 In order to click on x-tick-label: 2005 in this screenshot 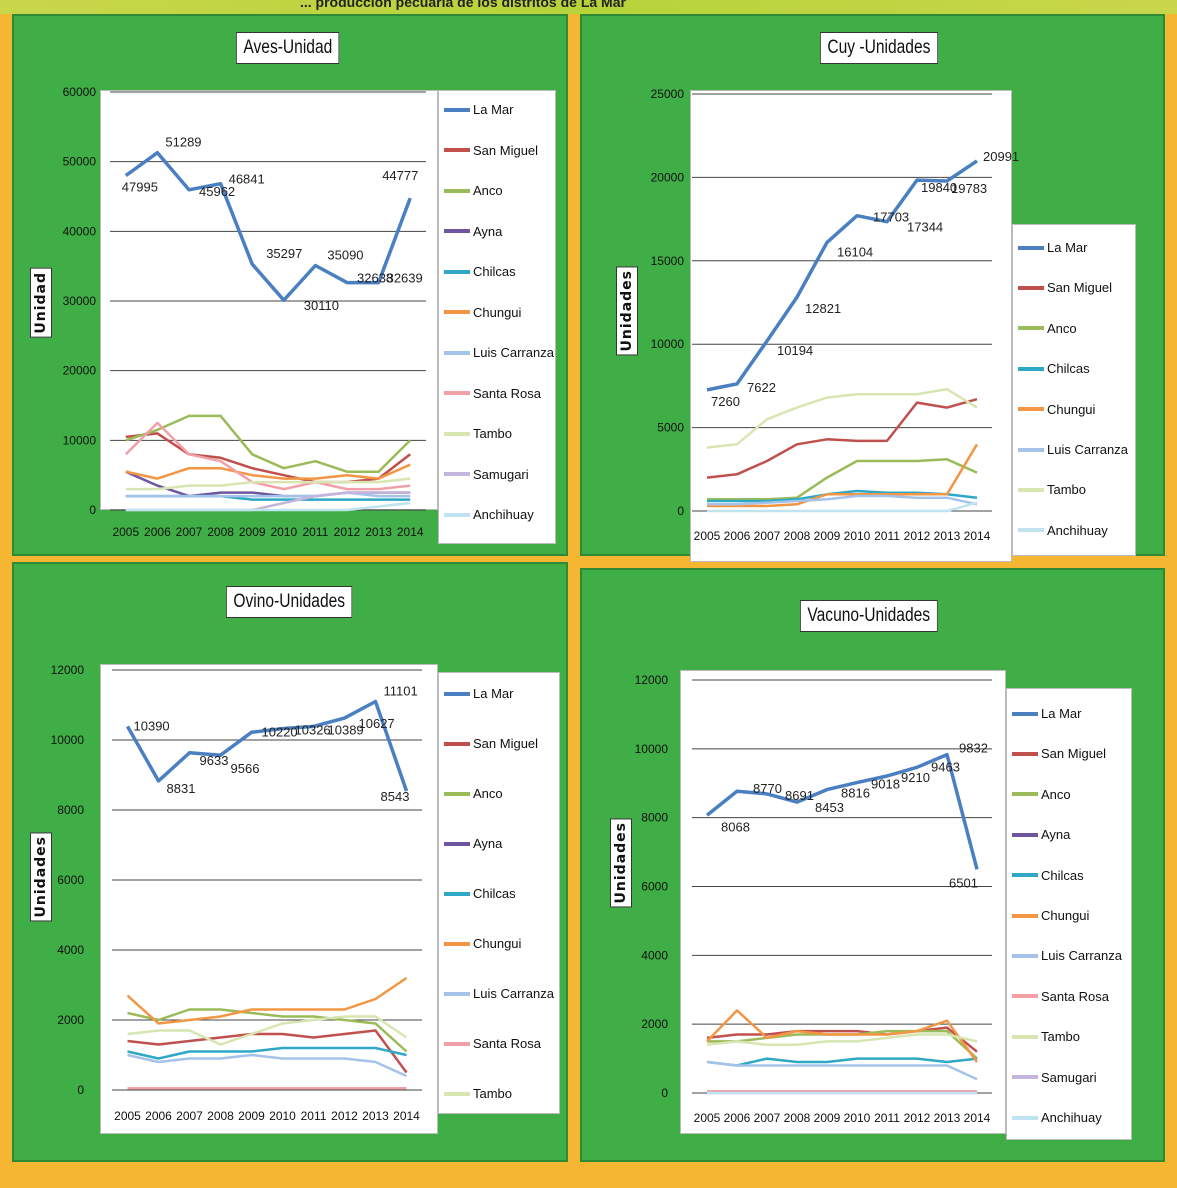, I will do `click(707, 536)`.